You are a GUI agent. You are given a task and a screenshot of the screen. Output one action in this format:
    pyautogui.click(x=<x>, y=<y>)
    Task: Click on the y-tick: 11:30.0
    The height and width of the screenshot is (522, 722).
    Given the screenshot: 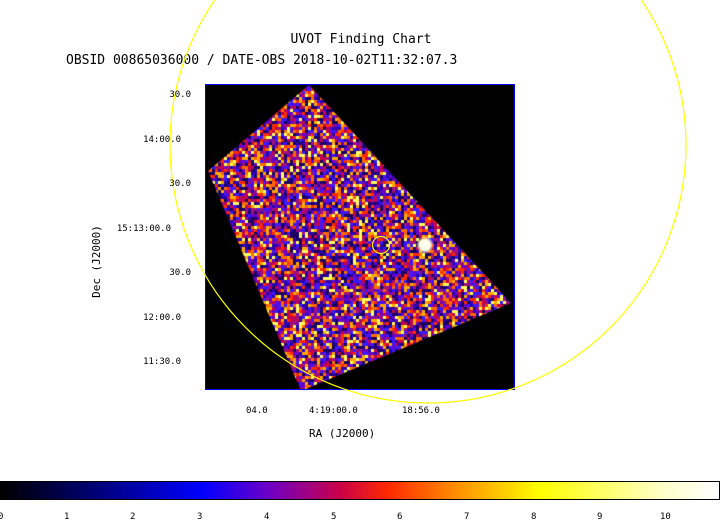 What is the action you would take?
    pyautogui.click(x=162, y=362)
    